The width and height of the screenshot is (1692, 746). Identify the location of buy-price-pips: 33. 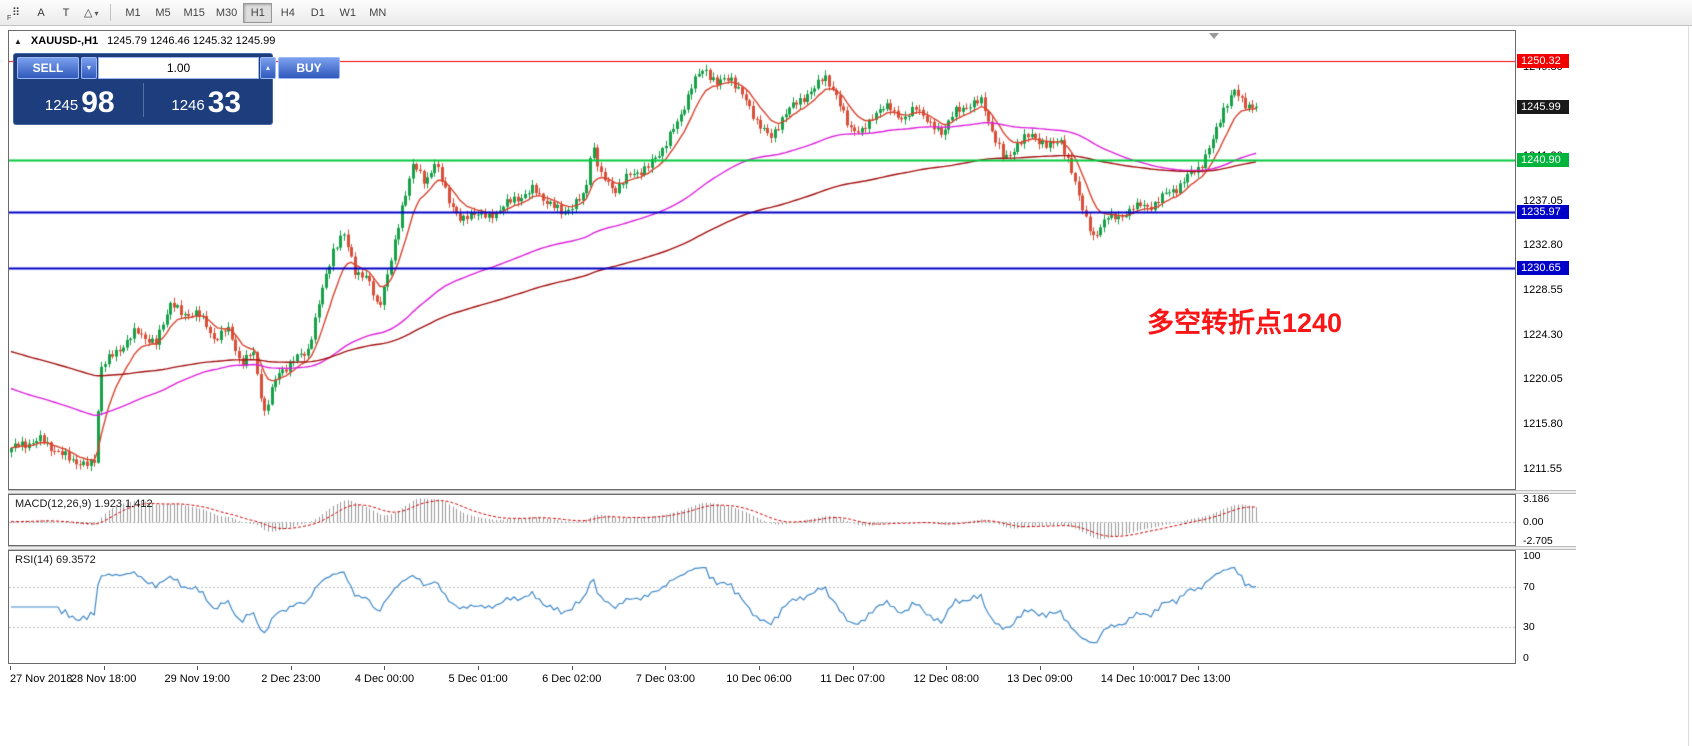
(224, 102).